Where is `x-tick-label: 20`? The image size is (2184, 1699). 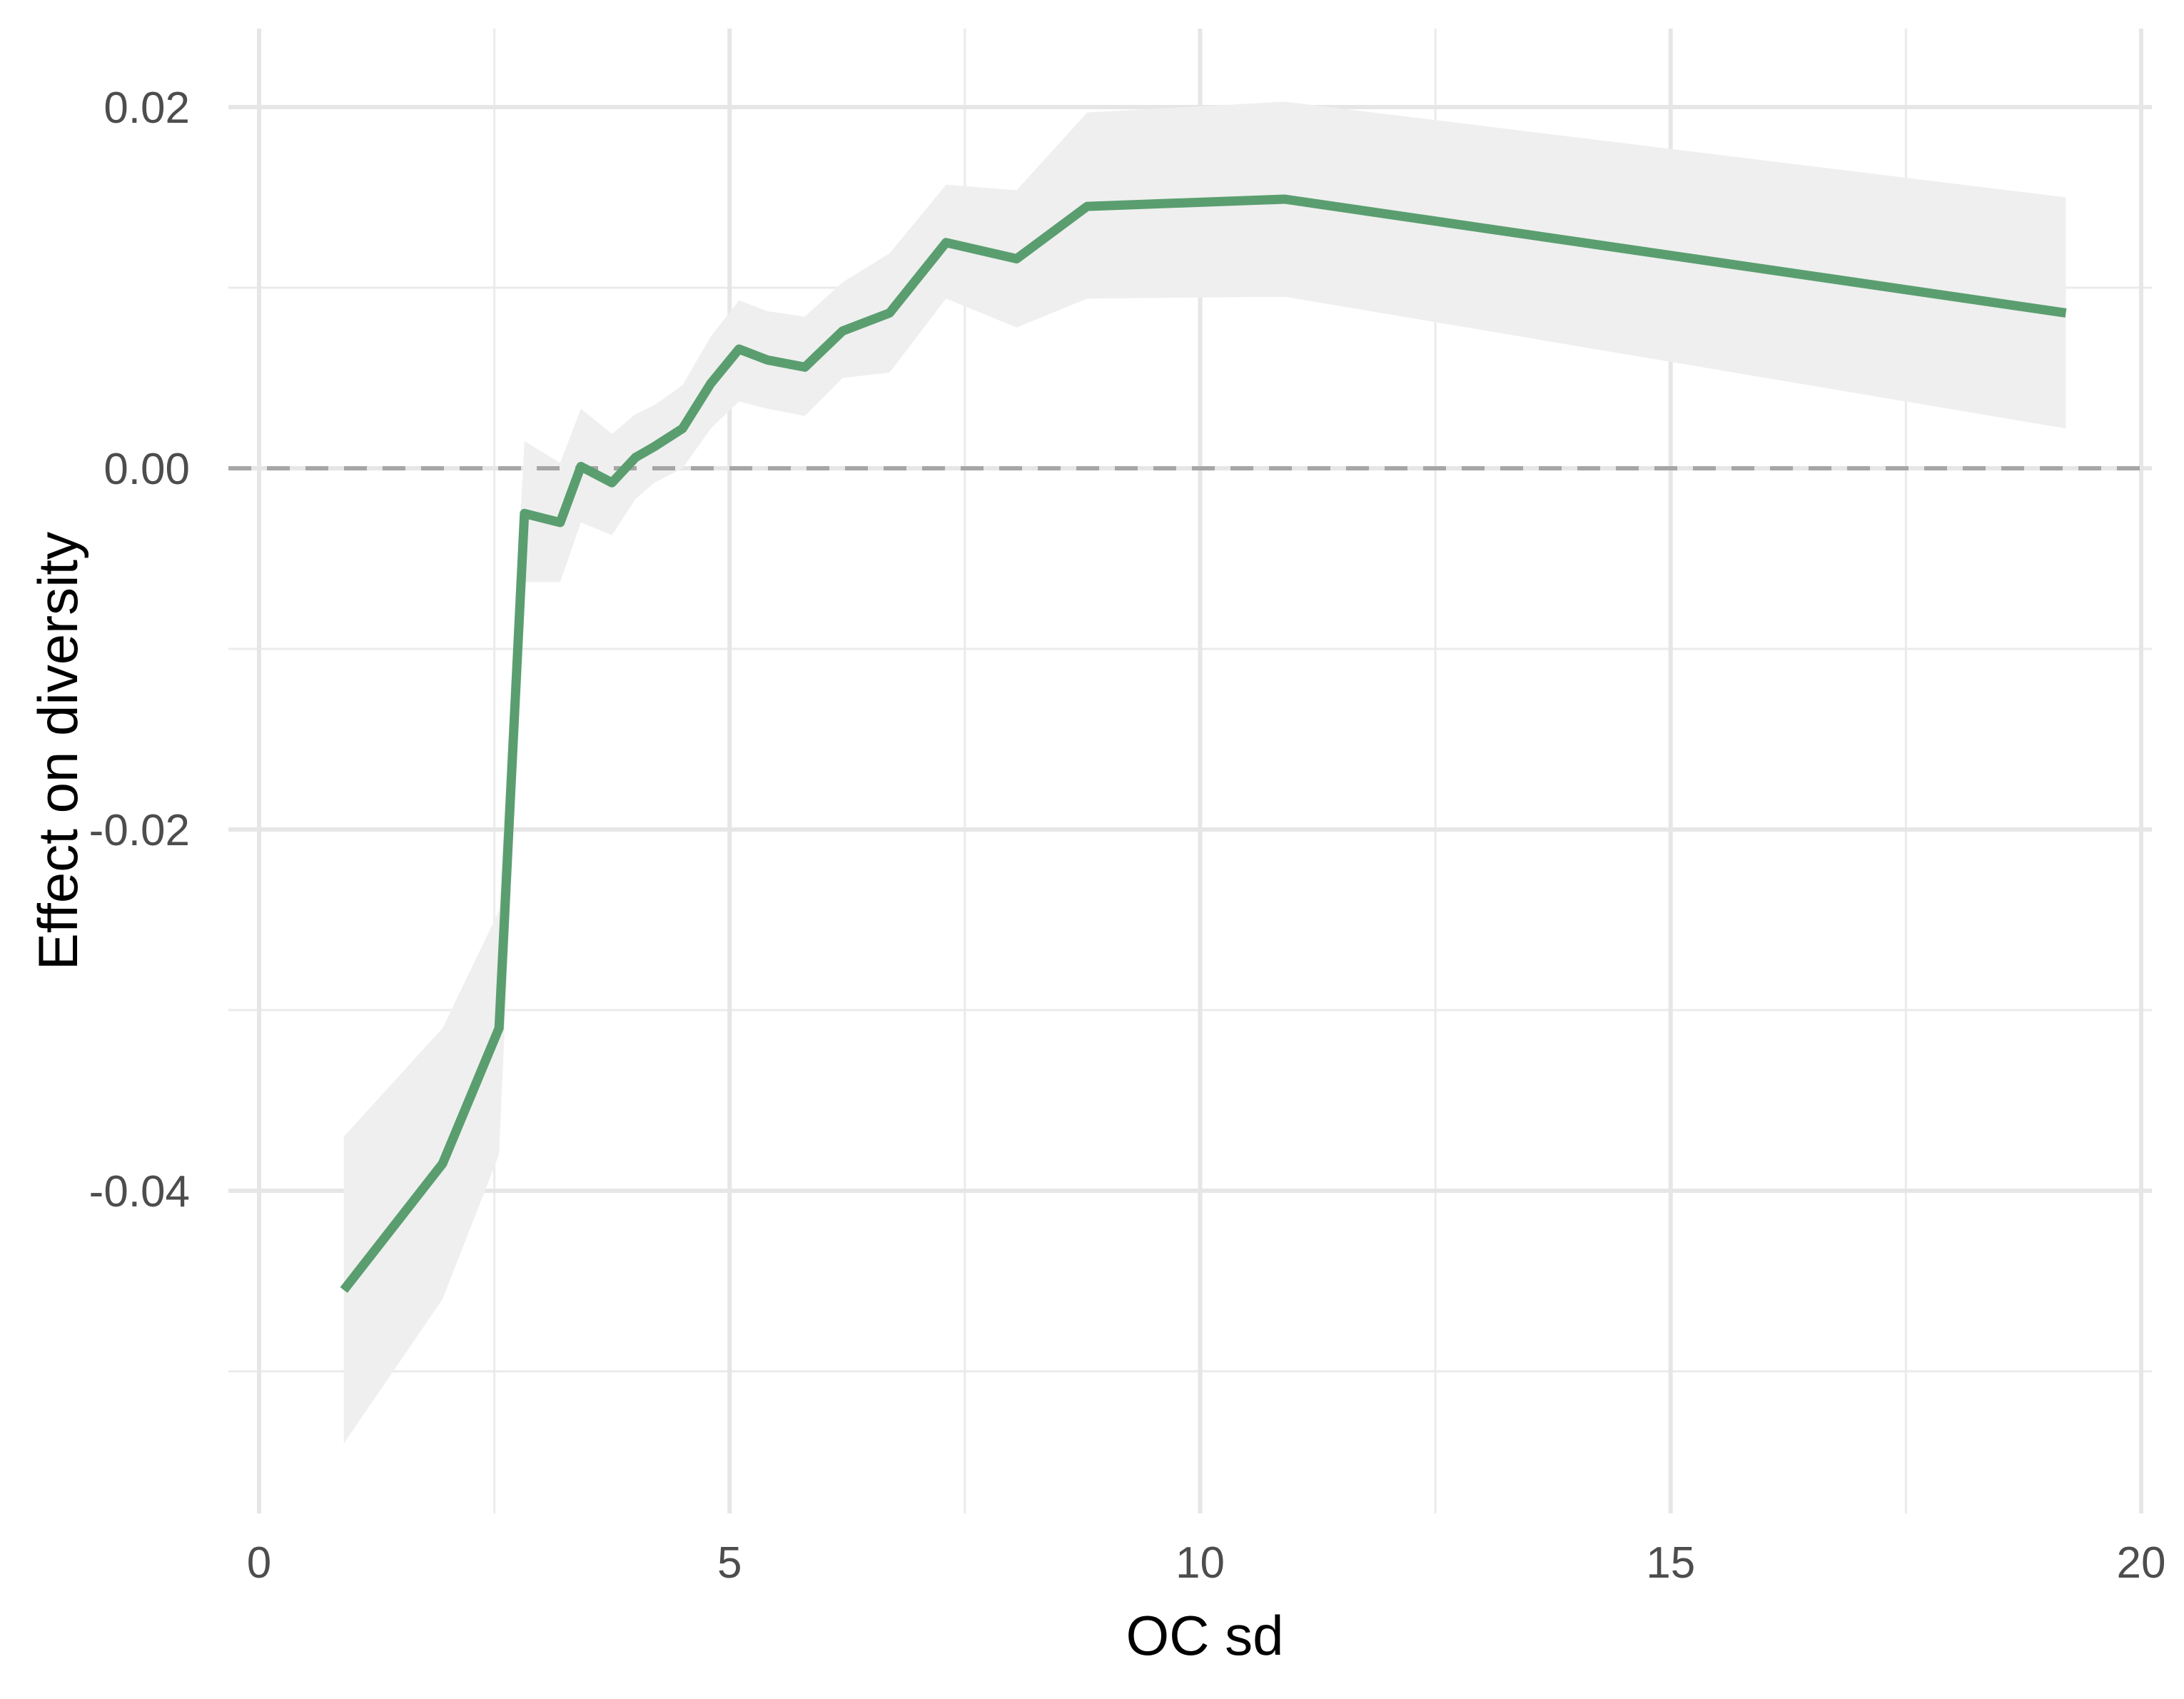
x-tick-label: 20 is located at coordinates (2141, 1563).